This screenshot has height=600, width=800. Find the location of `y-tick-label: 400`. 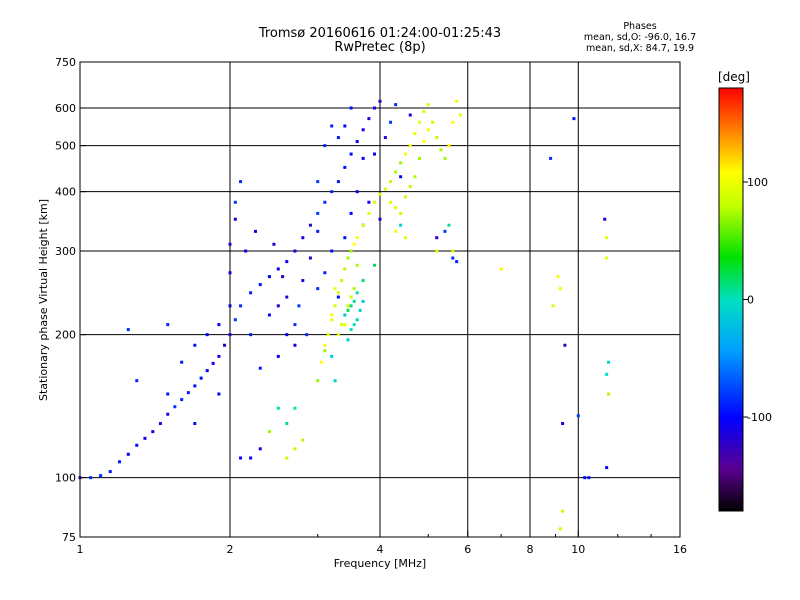

y-tick-label: 400 is located at coordinates (65, 192).